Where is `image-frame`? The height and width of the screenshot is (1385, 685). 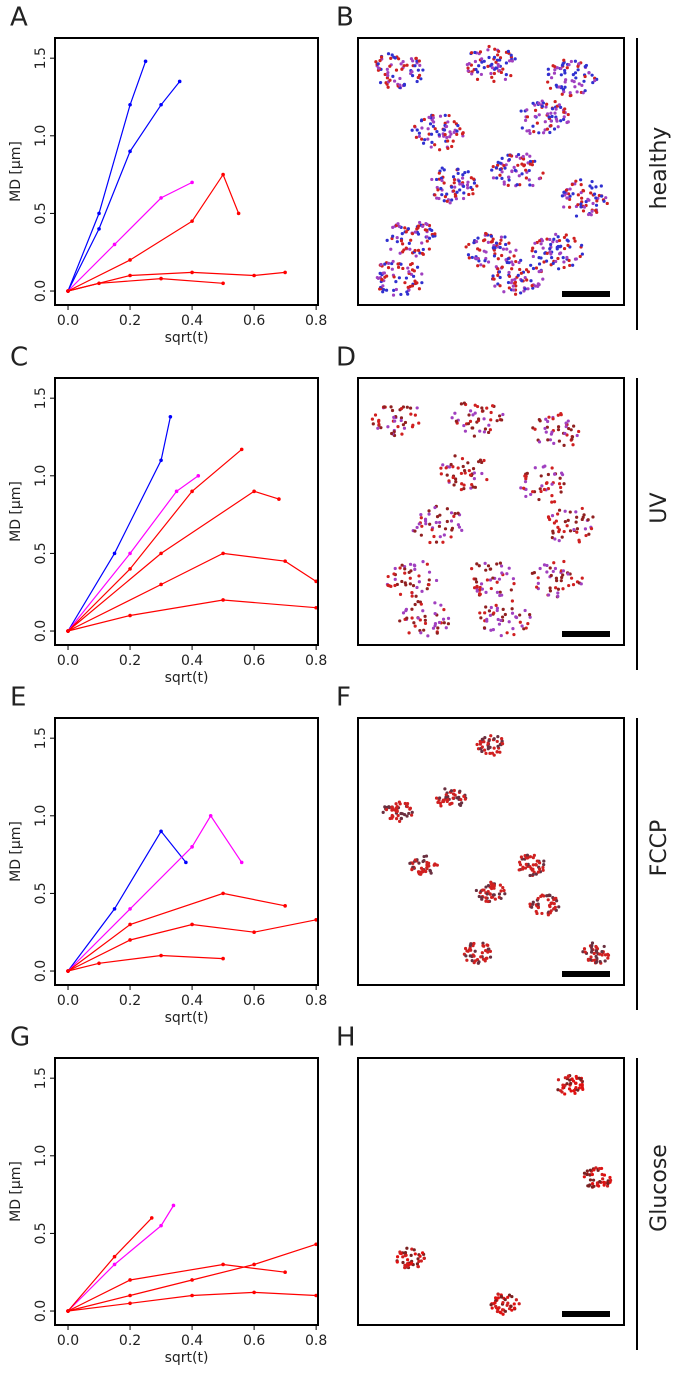 image-frame is located at coordinates (491, 1191).